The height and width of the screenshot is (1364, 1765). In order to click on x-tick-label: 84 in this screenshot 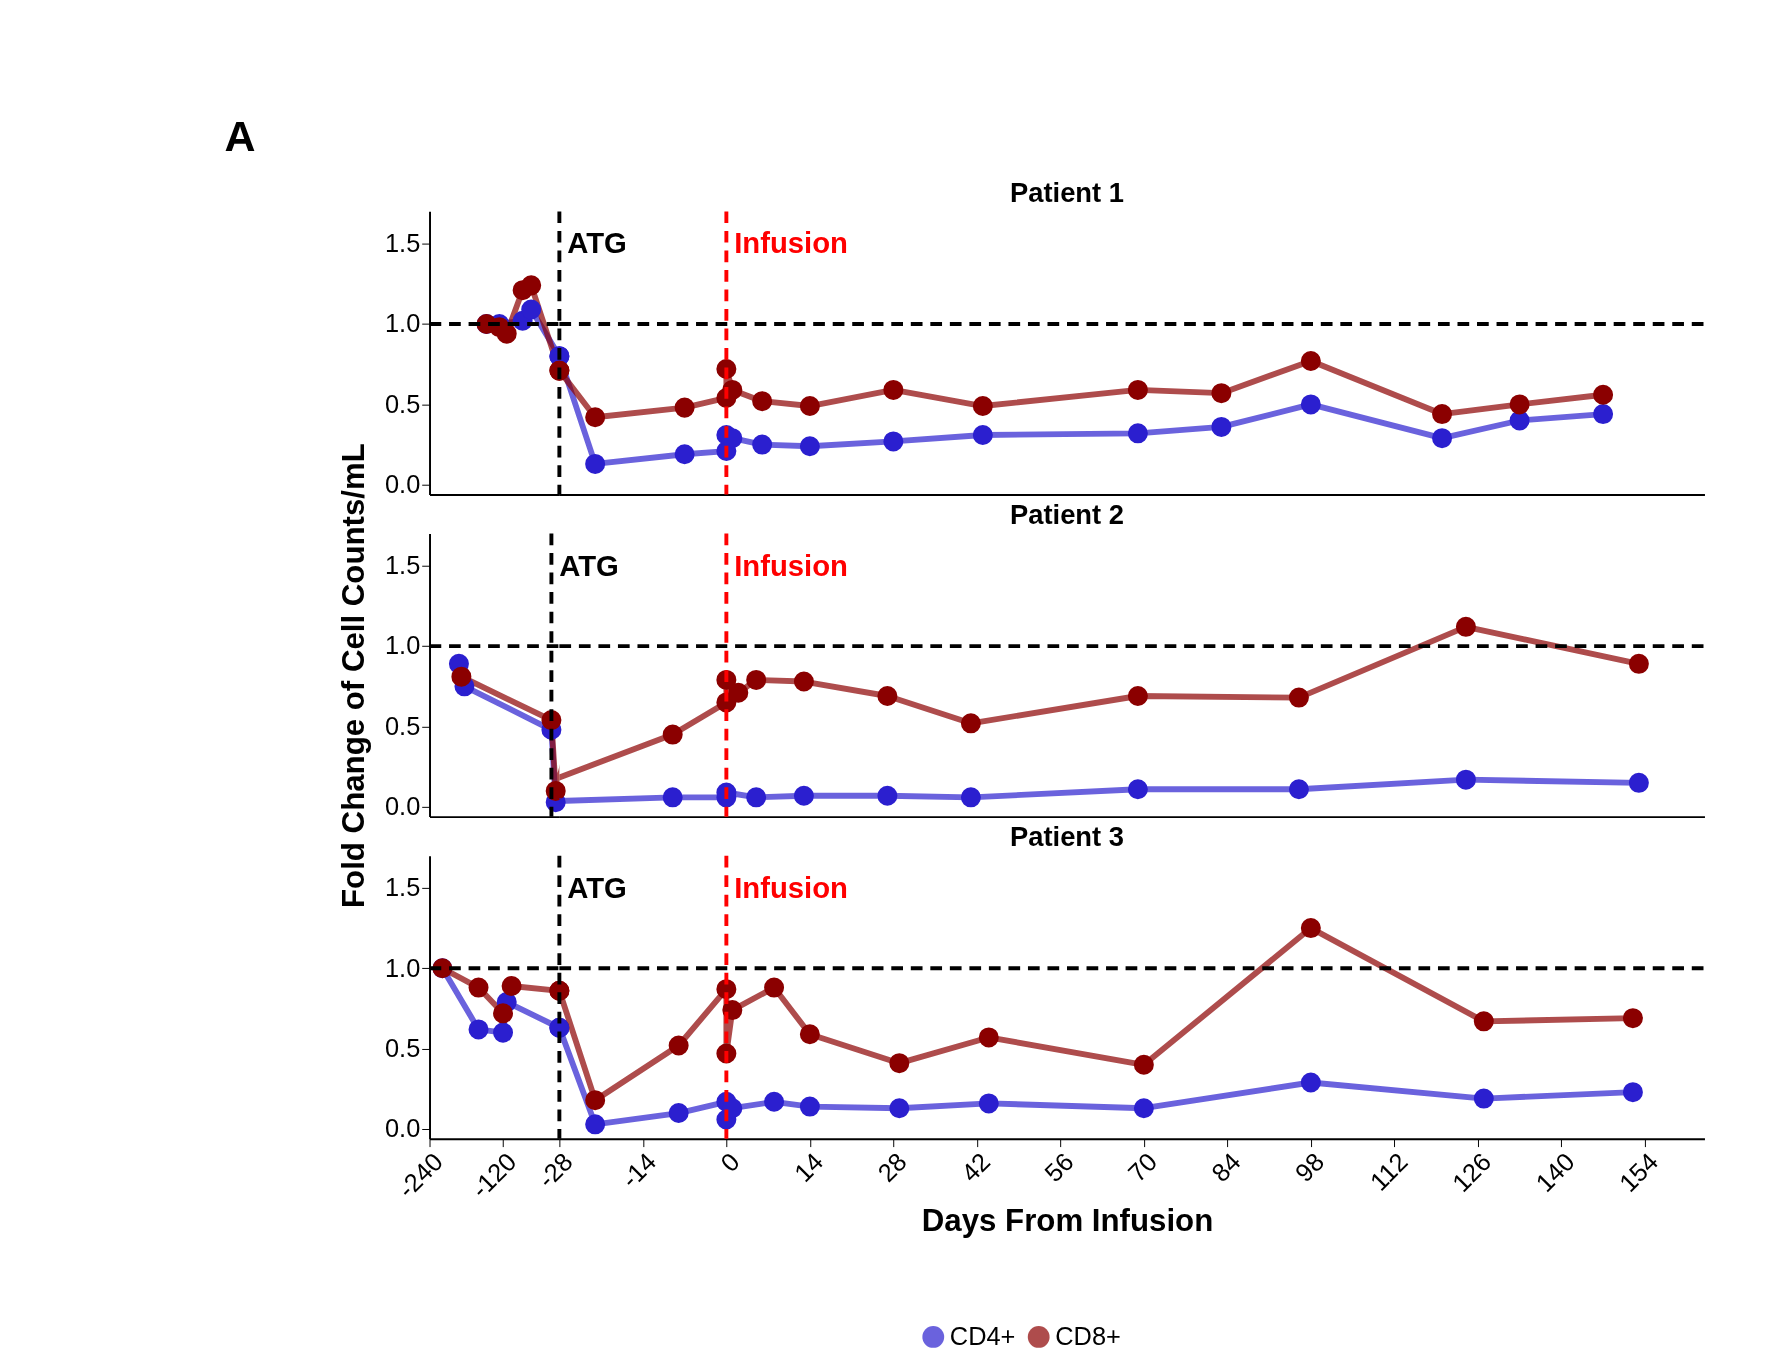, I will do `click(1226, 1167)`.